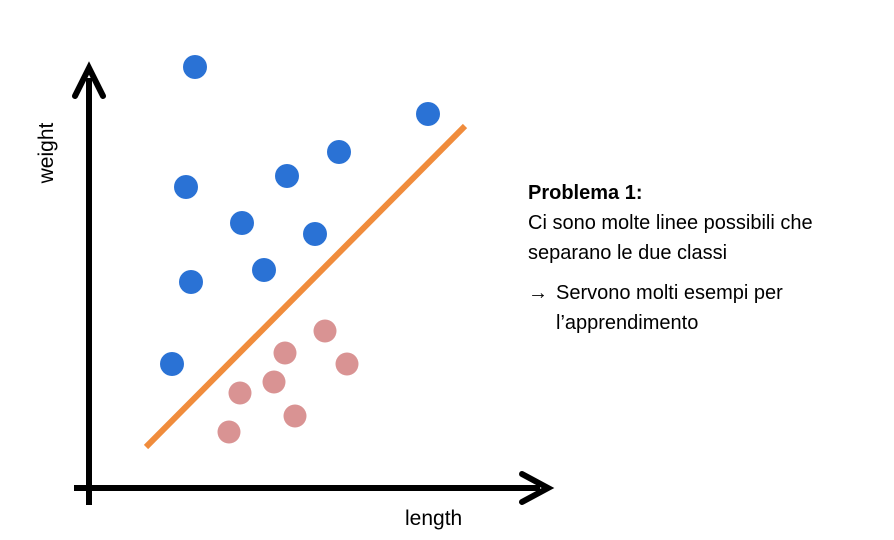  I want to click on y-axis-label: weight, so click(46, 153).